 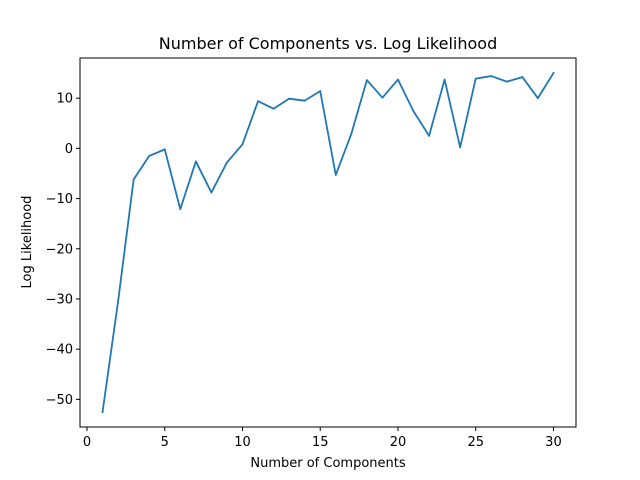 What do you see at coordinates (69, 149) in the screenshot?
I see `y-tick-label: 0` at bounding box center [69, 149].